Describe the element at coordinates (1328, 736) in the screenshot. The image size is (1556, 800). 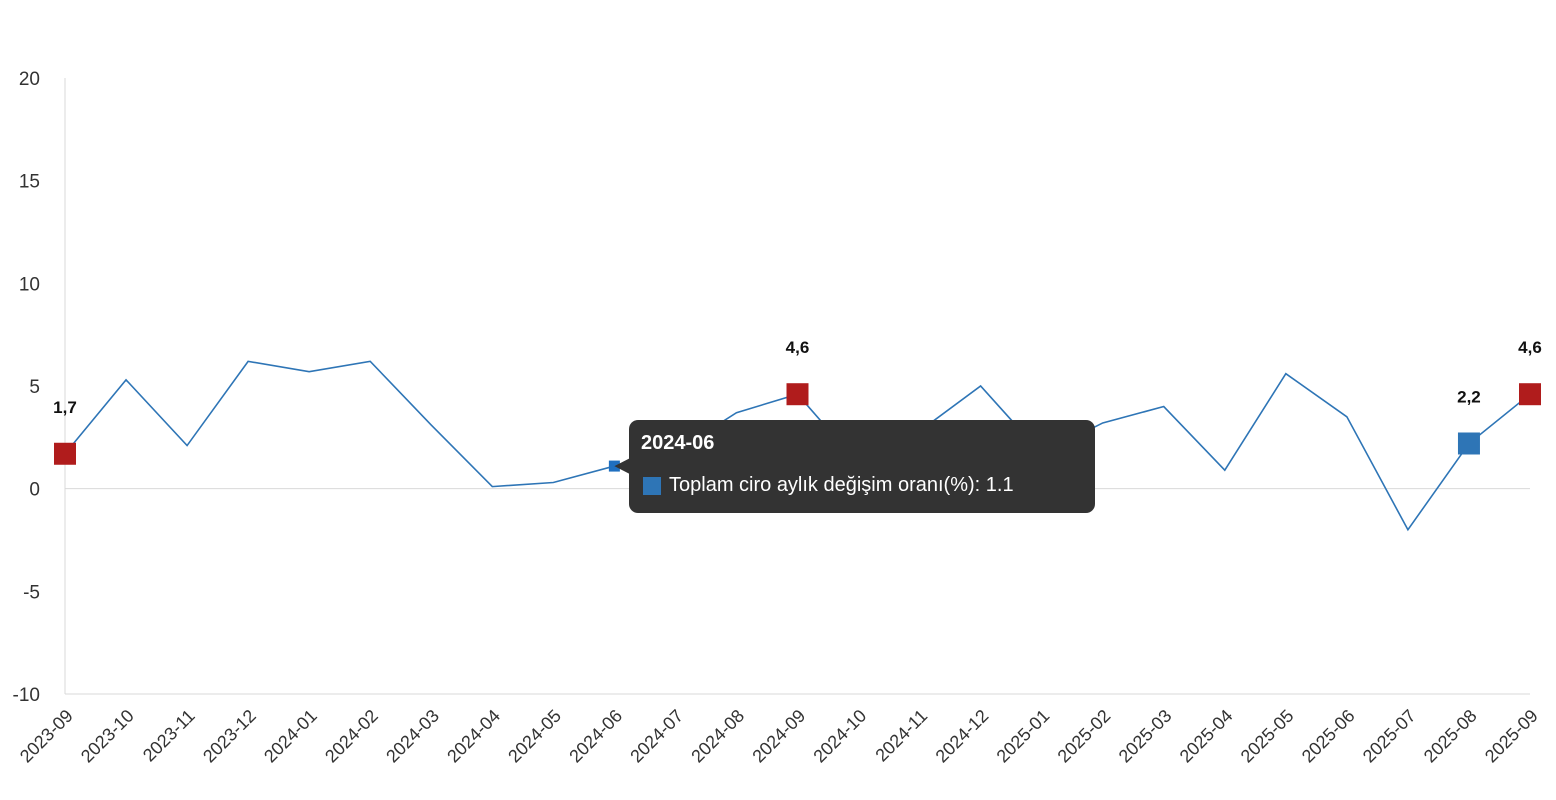
I see `x-tick-label: 2025-06` at that location.